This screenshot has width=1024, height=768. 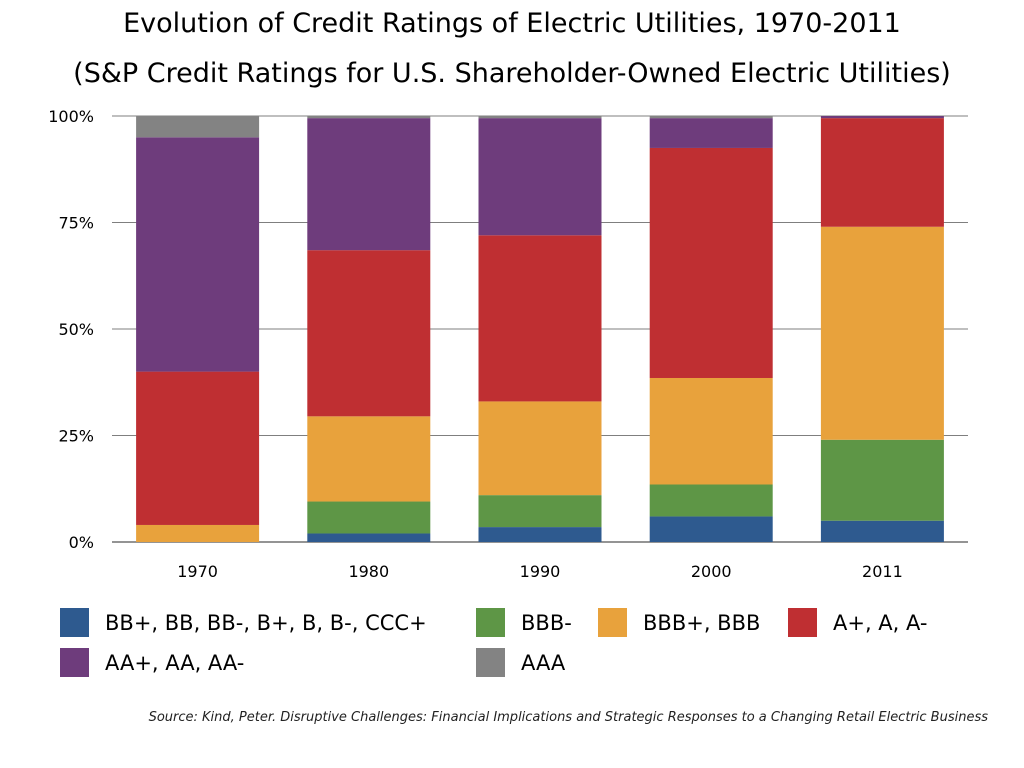 I want to click on legend-item: AA+, AA, AA-, so click(x=152, y=662).